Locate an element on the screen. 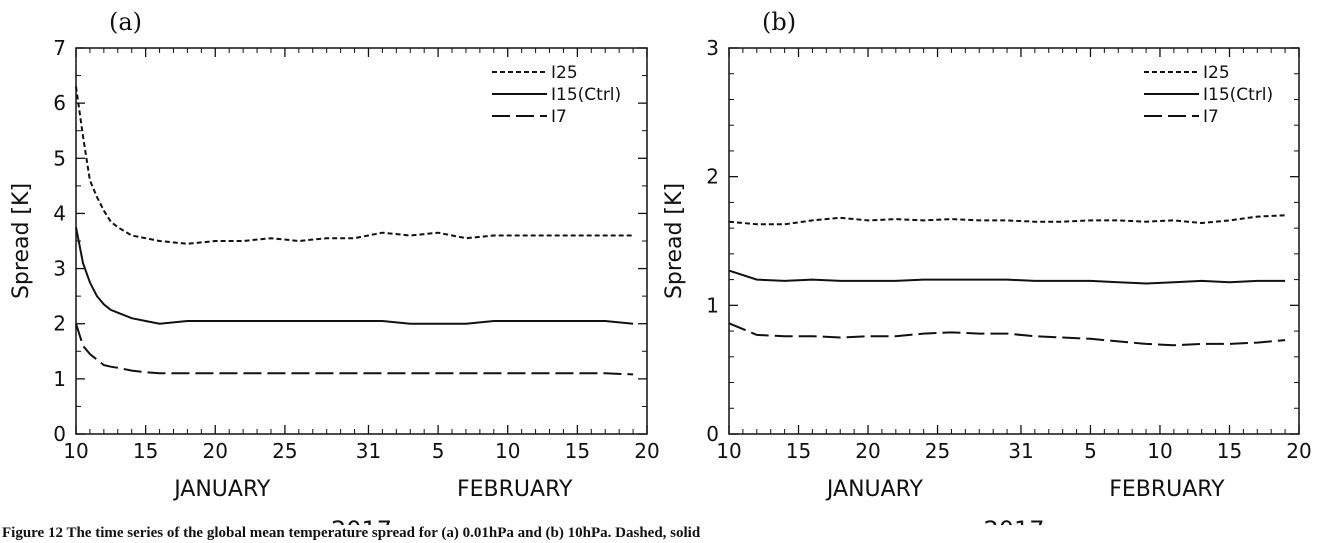 The image size is (1332, 543). panel-label: (b) is located at coordinates (779, 22).